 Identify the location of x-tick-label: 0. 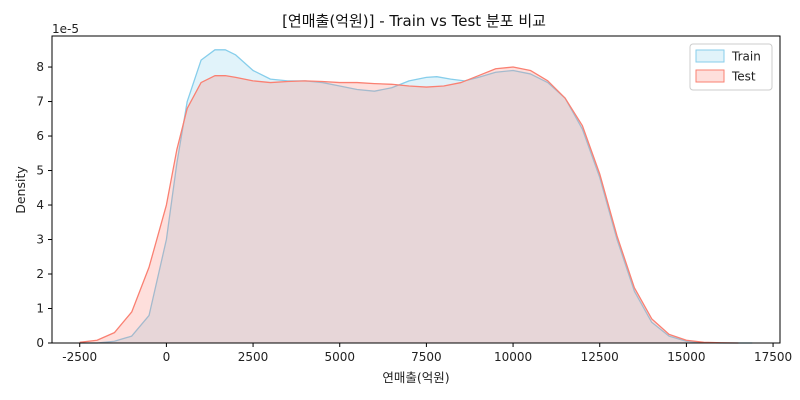
(167, 357).